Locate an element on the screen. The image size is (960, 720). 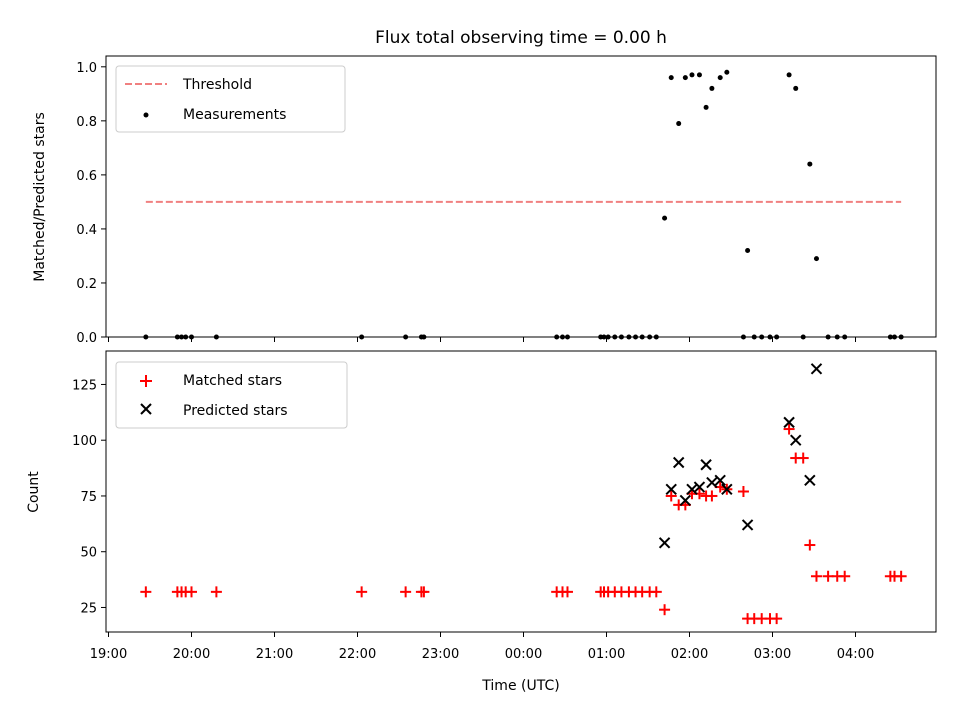
top-y-axis-label: Matched/Predicted stars is located at coordinates (40, 197).